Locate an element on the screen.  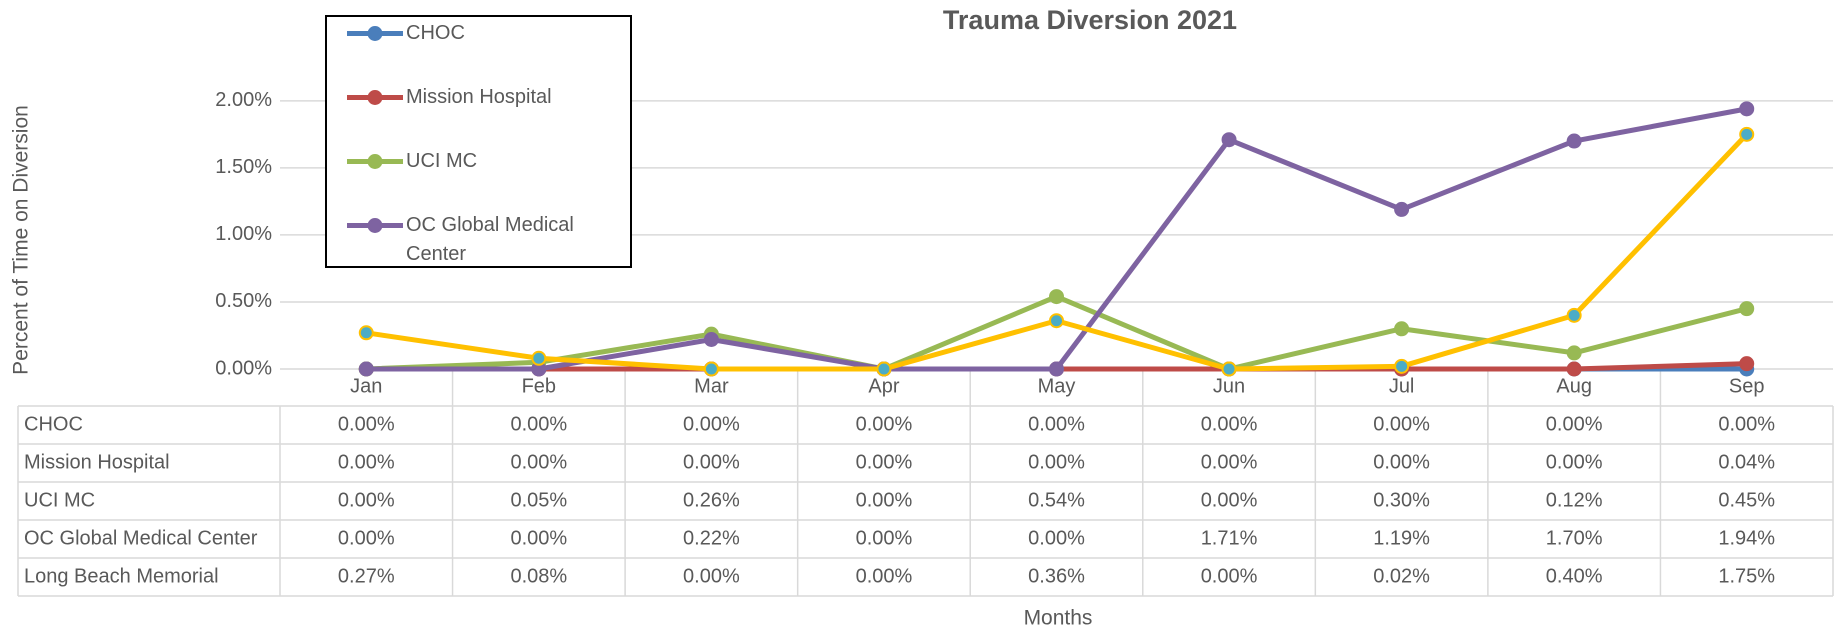
legend-label: UCI MC is located at coordinates (442, 161).